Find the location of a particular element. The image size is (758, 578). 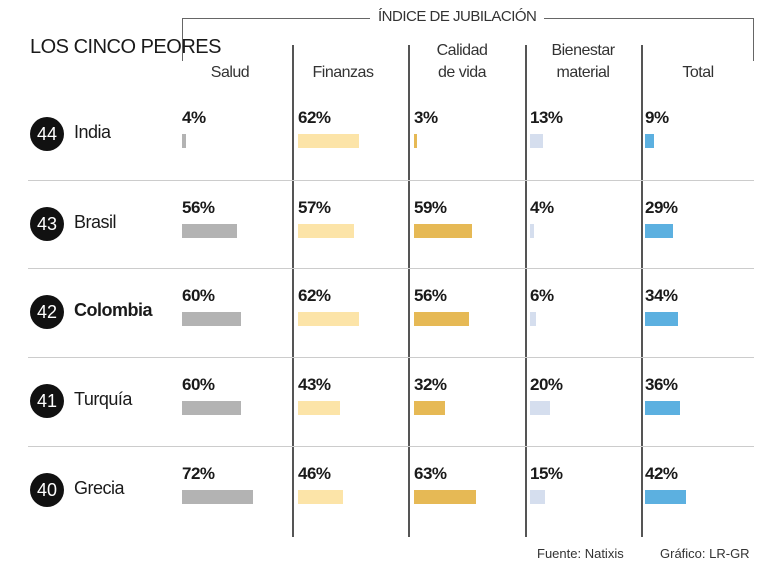

column-header-line: Total is located at coordinates (698, 72).